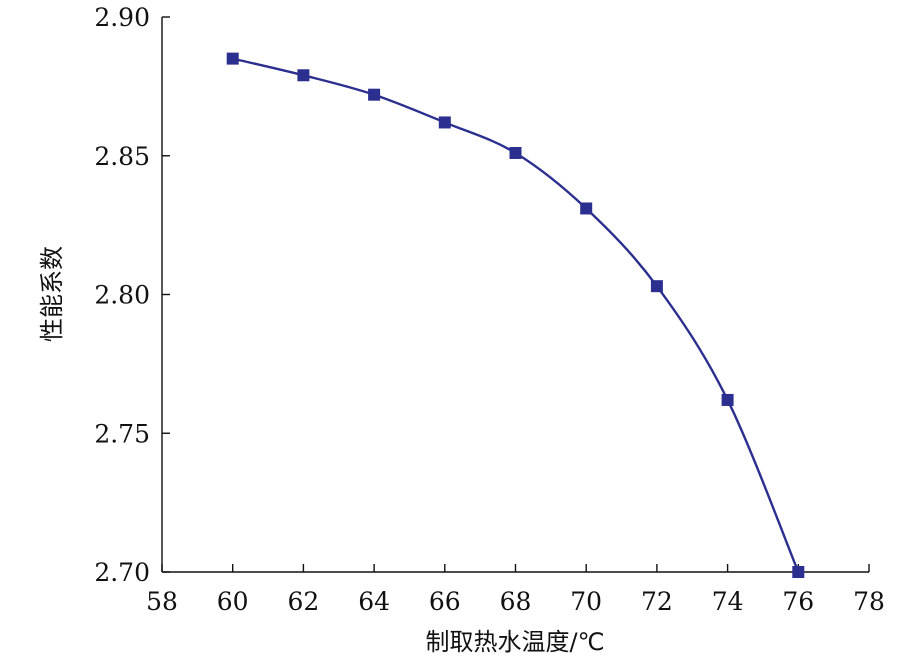 The image size is (922, 662). What do you see at coordinates (162, 601) in the screenshot?
I see `x-tick-label: 58` at bounding box center [162, 601].